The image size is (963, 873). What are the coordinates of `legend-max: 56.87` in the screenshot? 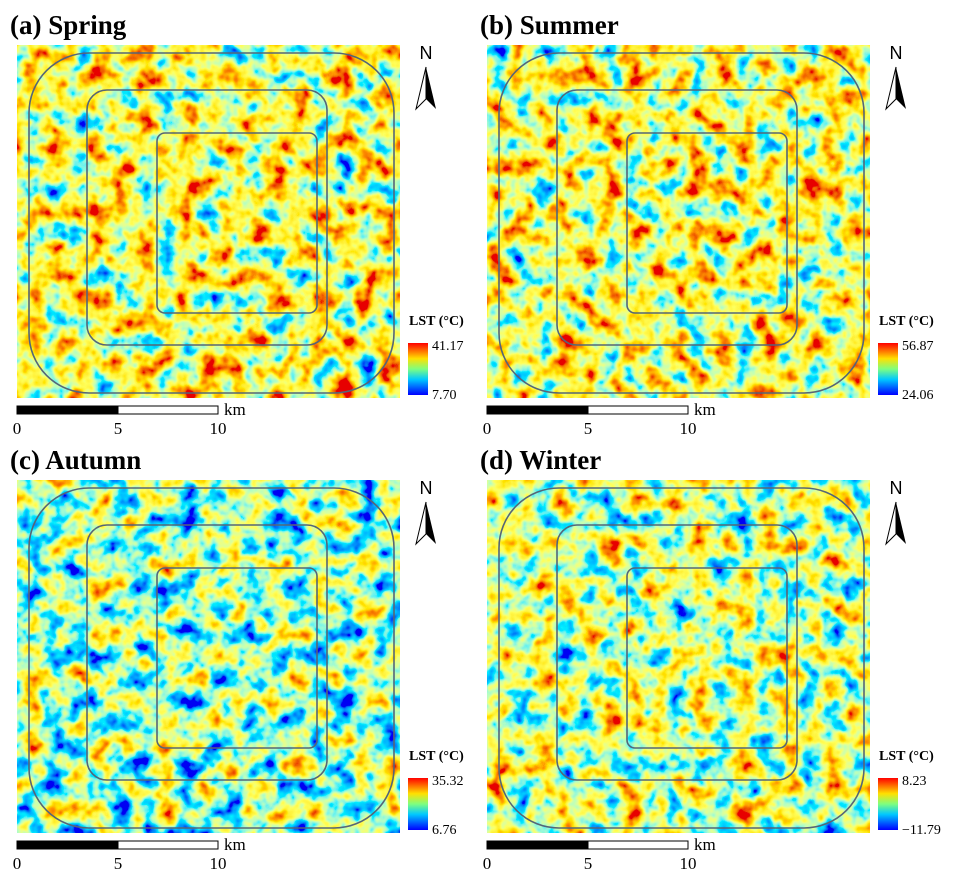 It's located at (918, 346).